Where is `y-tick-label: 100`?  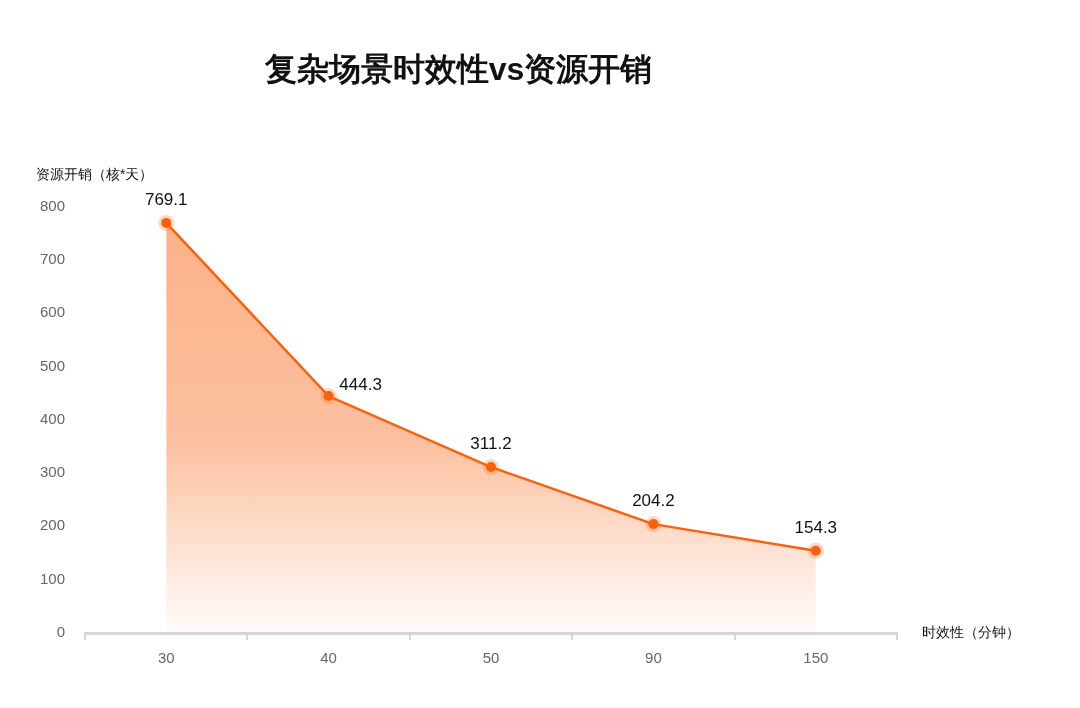
y-tick-label: 100 is located at coordinates (53, 578).